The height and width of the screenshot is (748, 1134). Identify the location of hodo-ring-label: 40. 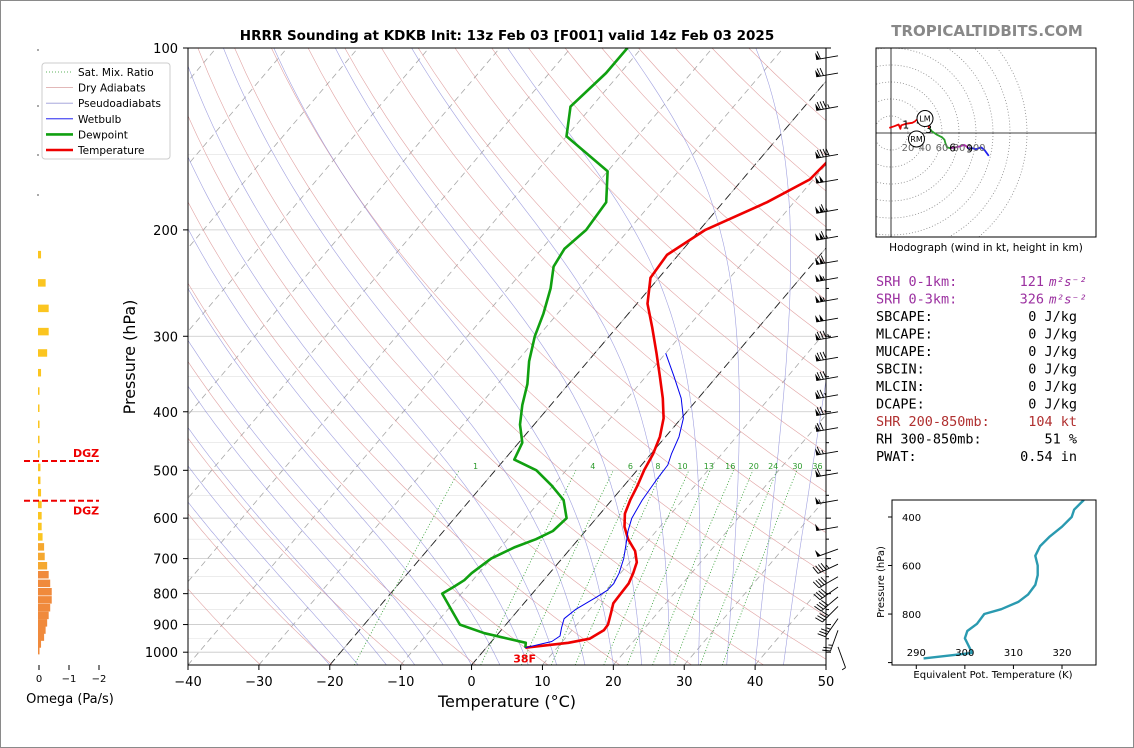
(925, 148).